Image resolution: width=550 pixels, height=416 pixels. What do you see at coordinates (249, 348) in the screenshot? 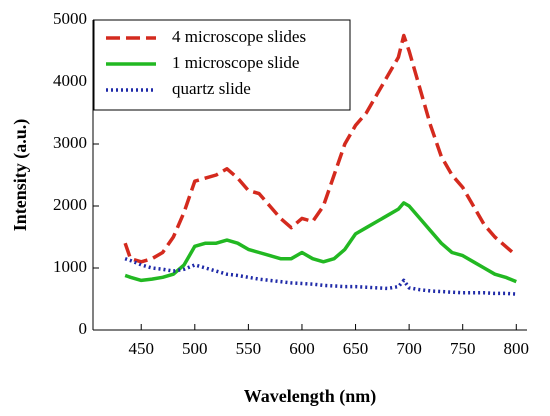
I see `x-tick-label: 550` at bounding box center [249, 348].